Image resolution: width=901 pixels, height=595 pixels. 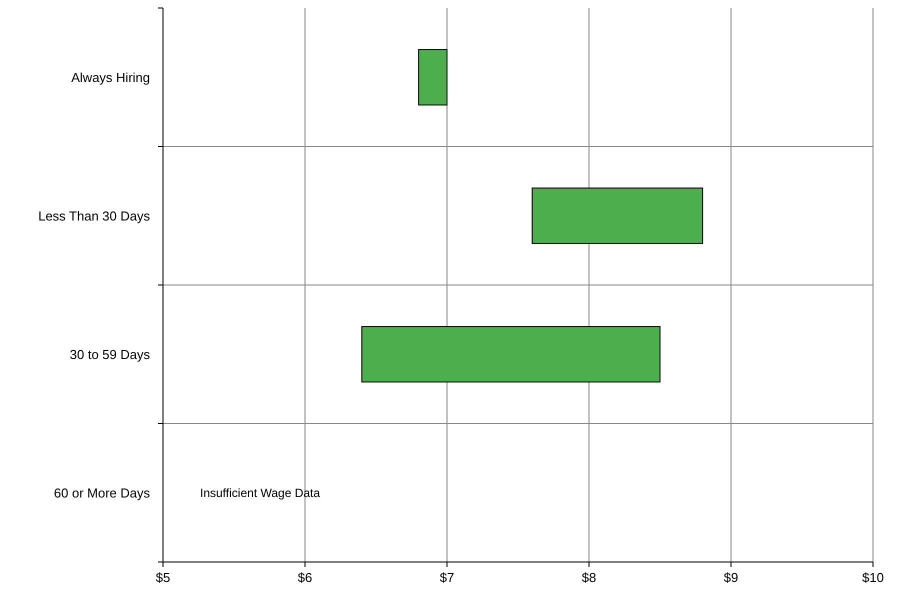 I want to click on y-tick-label: 60 or More Days, so click(x=102, y=492).